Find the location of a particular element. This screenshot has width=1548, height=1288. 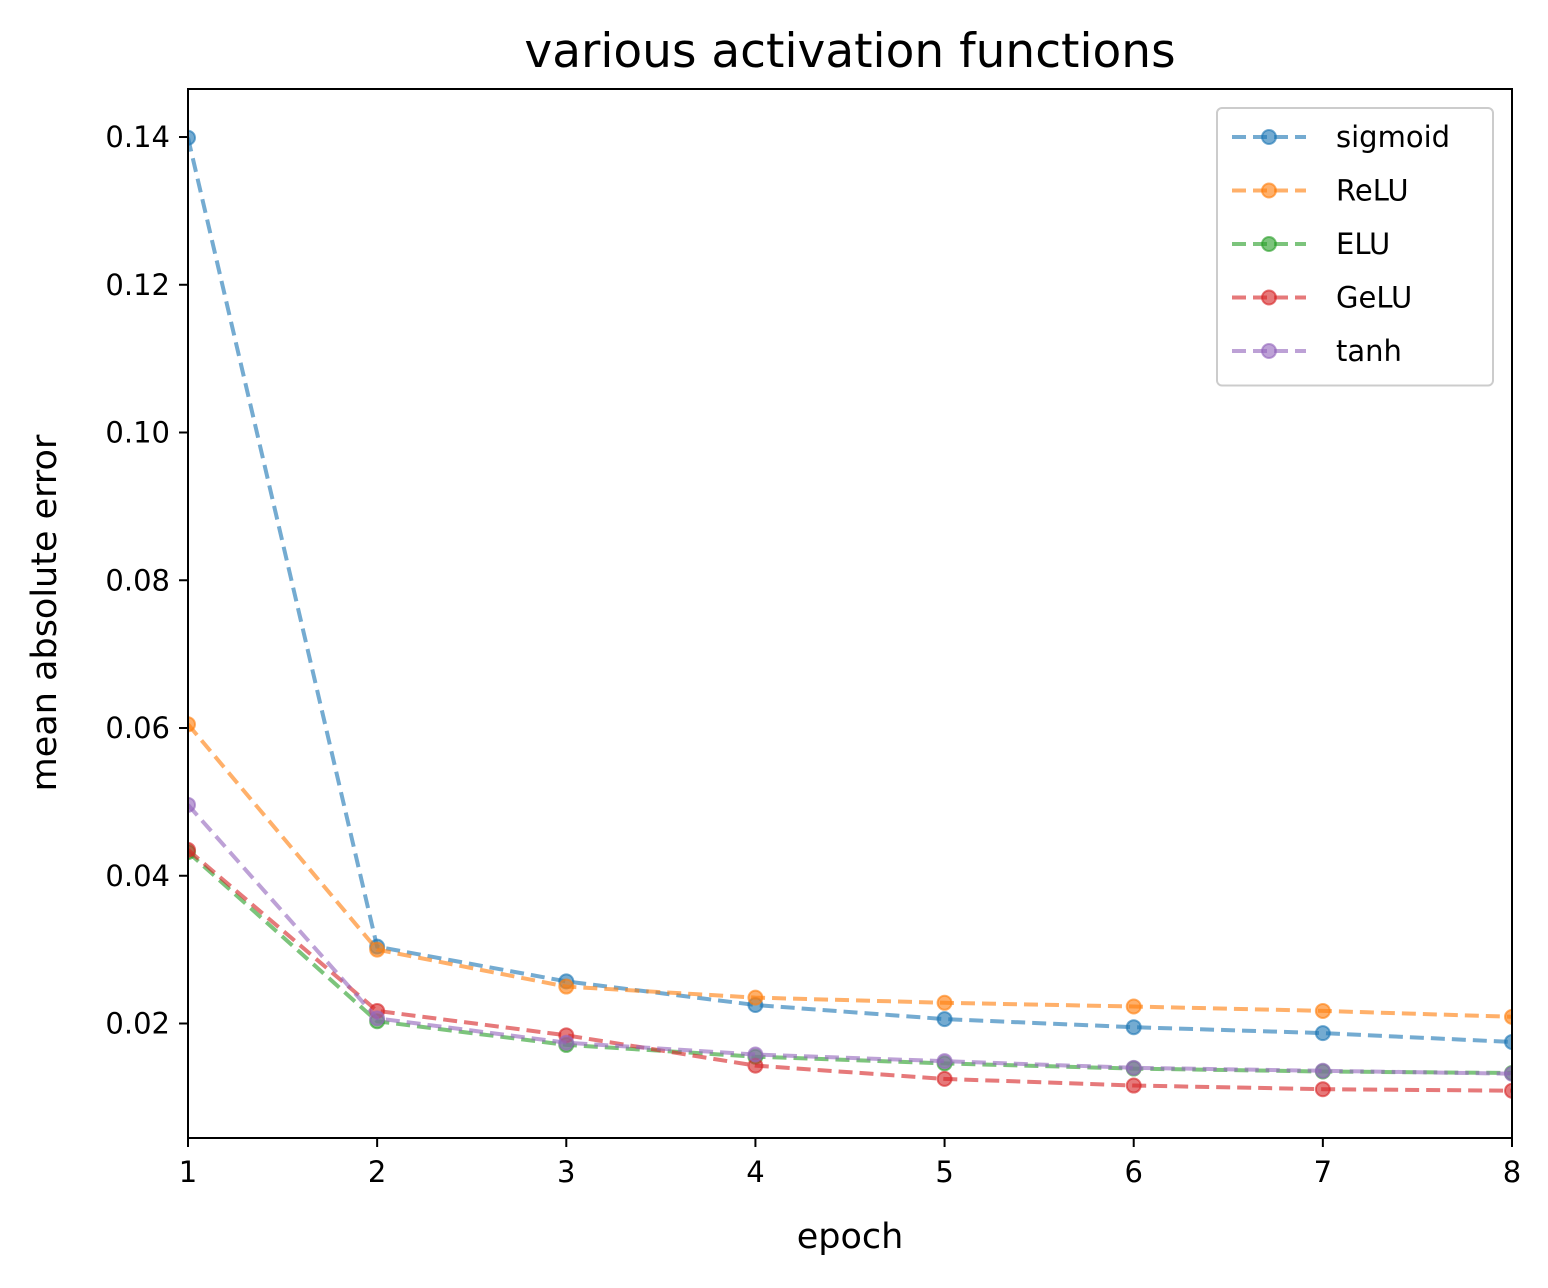

legend-label: sigmoid is located at coordinates (1393, 137).